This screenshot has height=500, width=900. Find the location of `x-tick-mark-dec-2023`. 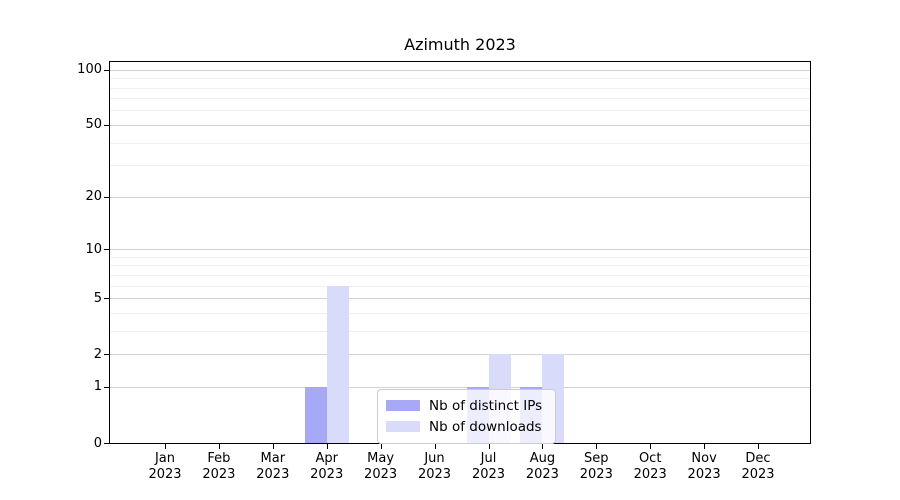

x-tick-mark-dec-2023 is located at coordinates (758, 446).